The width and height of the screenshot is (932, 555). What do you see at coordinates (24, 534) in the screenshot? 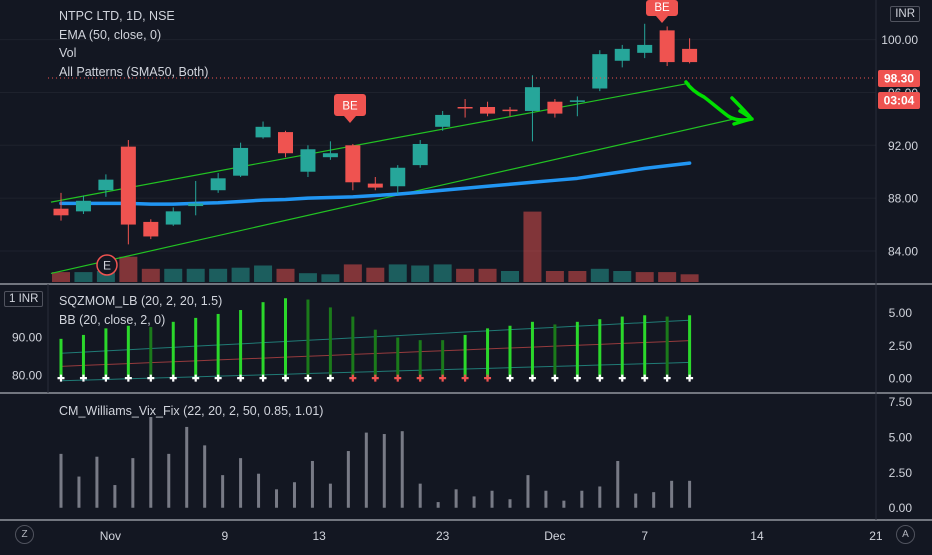
I see `timezone-button: Z` at bounding box center [24, 534].